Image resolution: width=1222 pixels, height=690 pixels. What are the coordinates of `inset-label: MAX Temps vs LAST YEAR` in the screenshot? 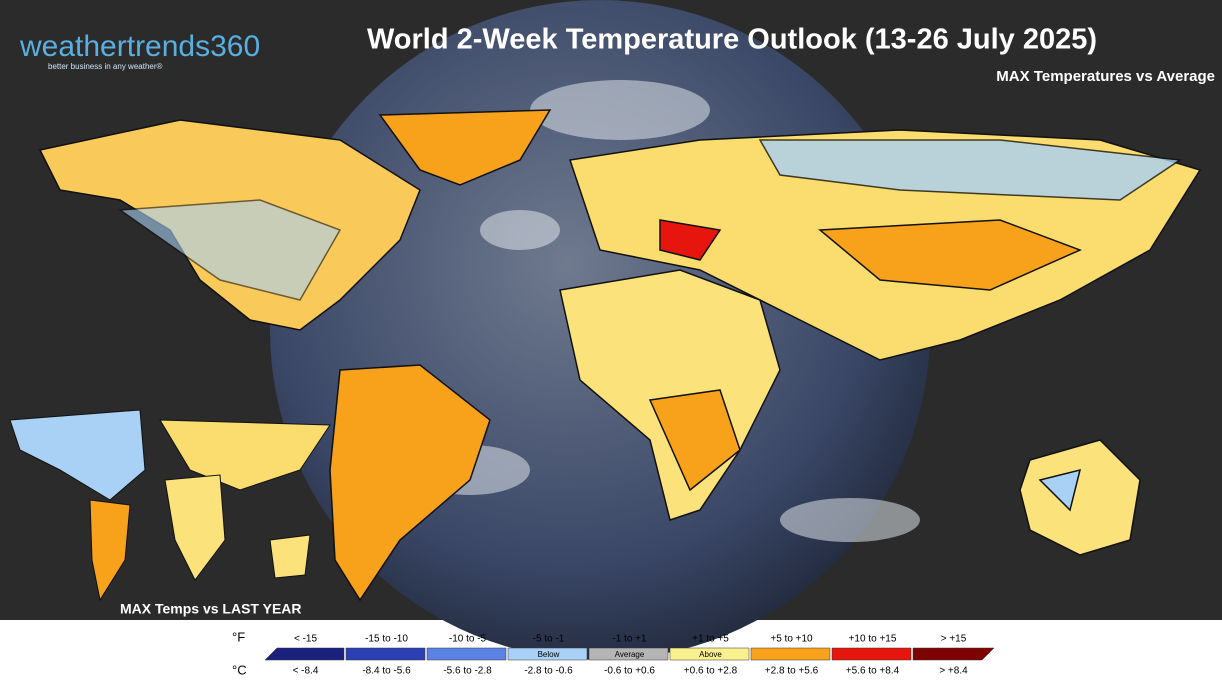 It's located at (211, 609).